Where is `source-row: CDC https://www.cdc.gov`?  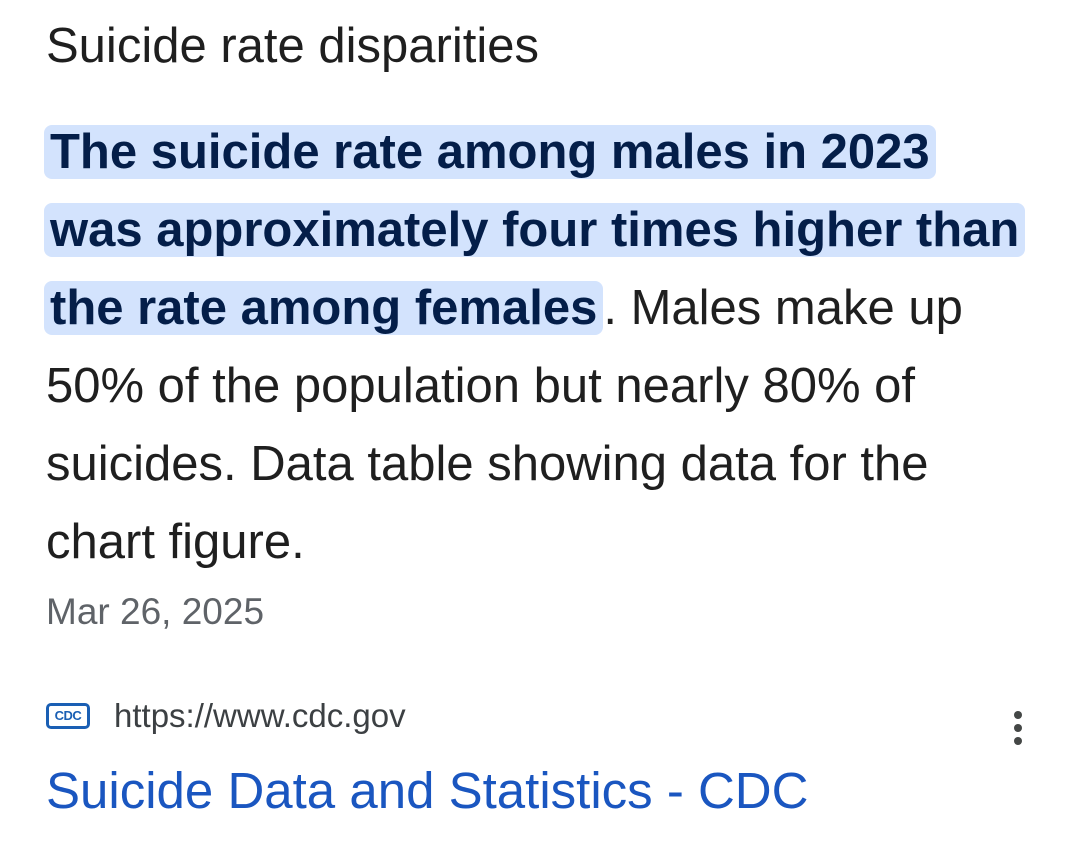 source-row: CDC https://www.cdc.gov is located at coordinates (541, 719).